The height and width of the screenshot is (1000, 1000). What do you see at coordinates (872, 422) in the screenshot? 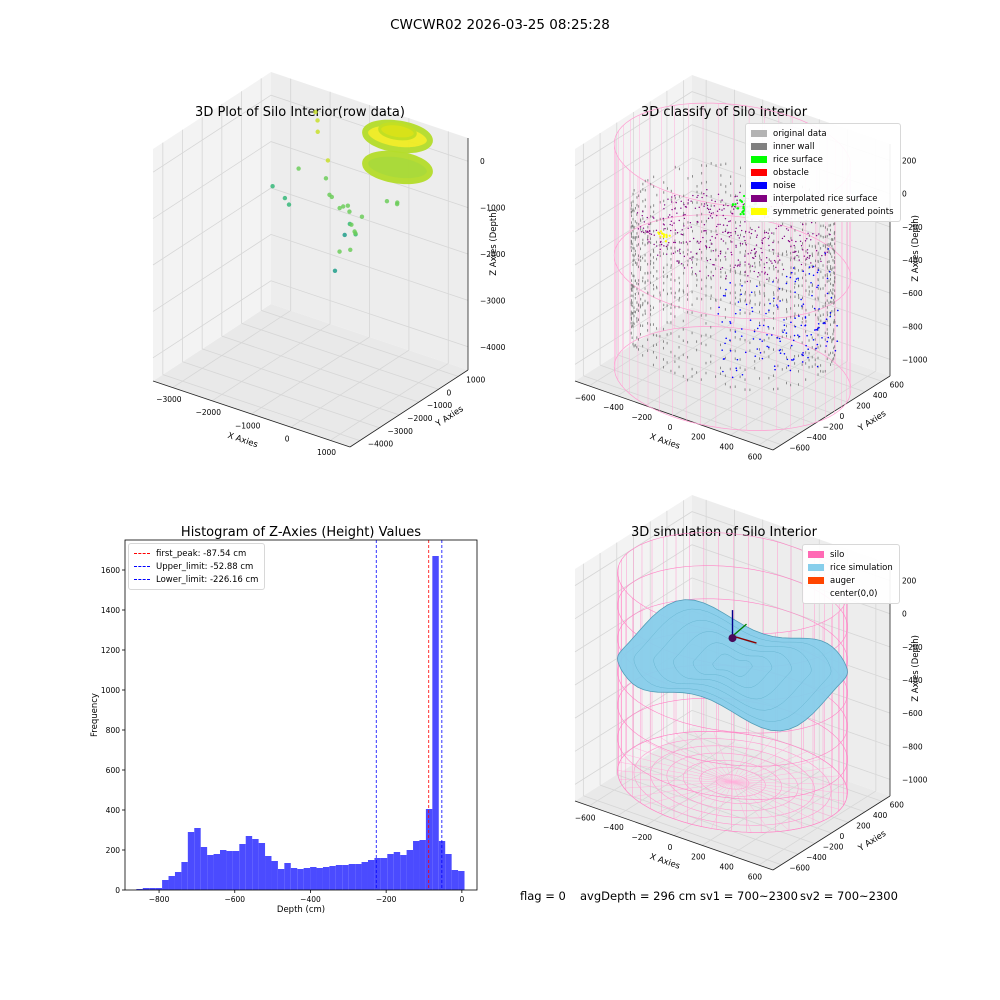
I see `classify-y-axis-label: Y Axies` at bounding box center [872, 422].